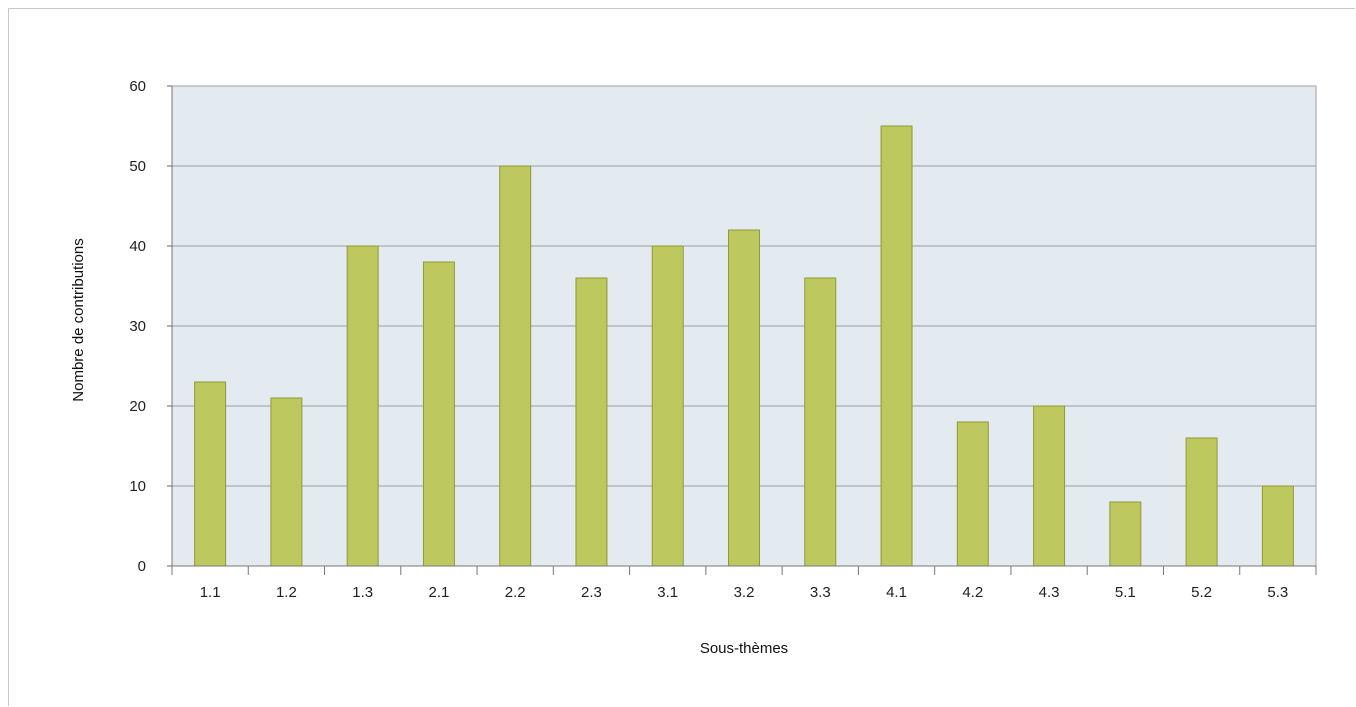 The image size is (1356, 707). What do you see at coordinates (137, 486) in the screenshot?
I see `y-tick-label: 10` at bounding box center [137, 486].